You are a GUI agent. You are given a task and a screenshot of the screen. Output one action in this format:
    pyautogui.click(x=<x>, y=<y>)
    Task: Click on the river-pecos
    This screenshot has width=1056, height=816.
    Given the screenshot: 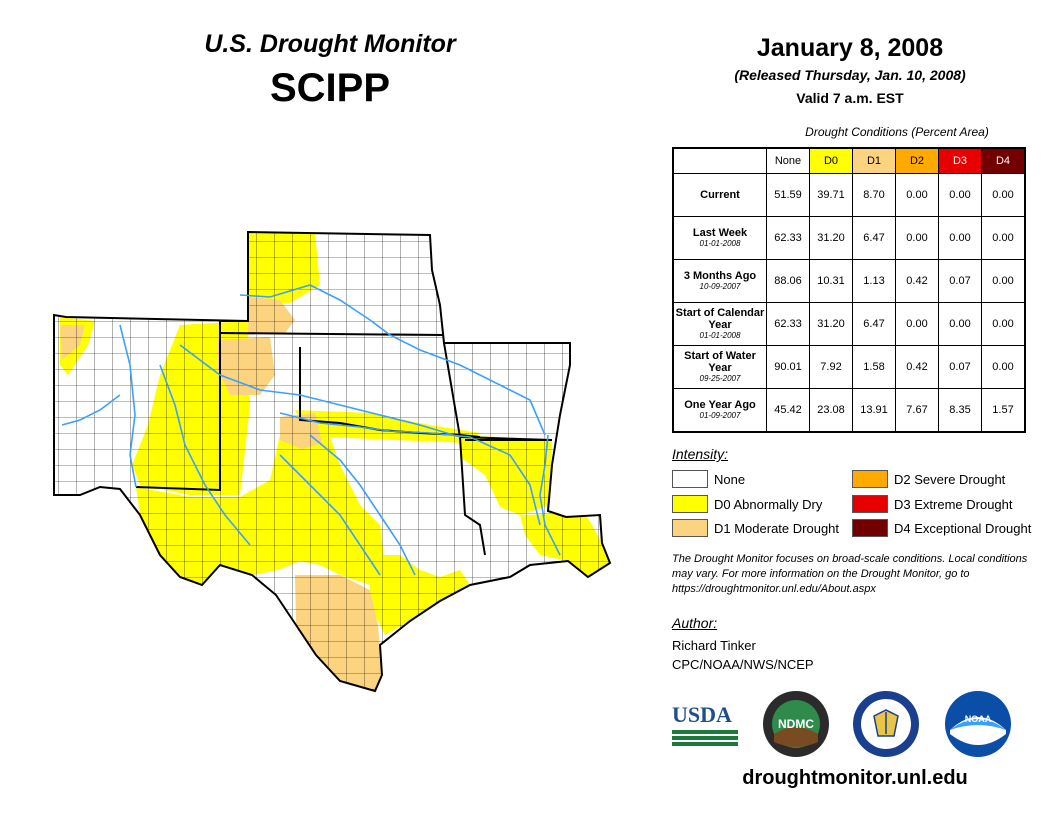 What is the action you would take?
    pyautogui.click(x=205, y=455)
    